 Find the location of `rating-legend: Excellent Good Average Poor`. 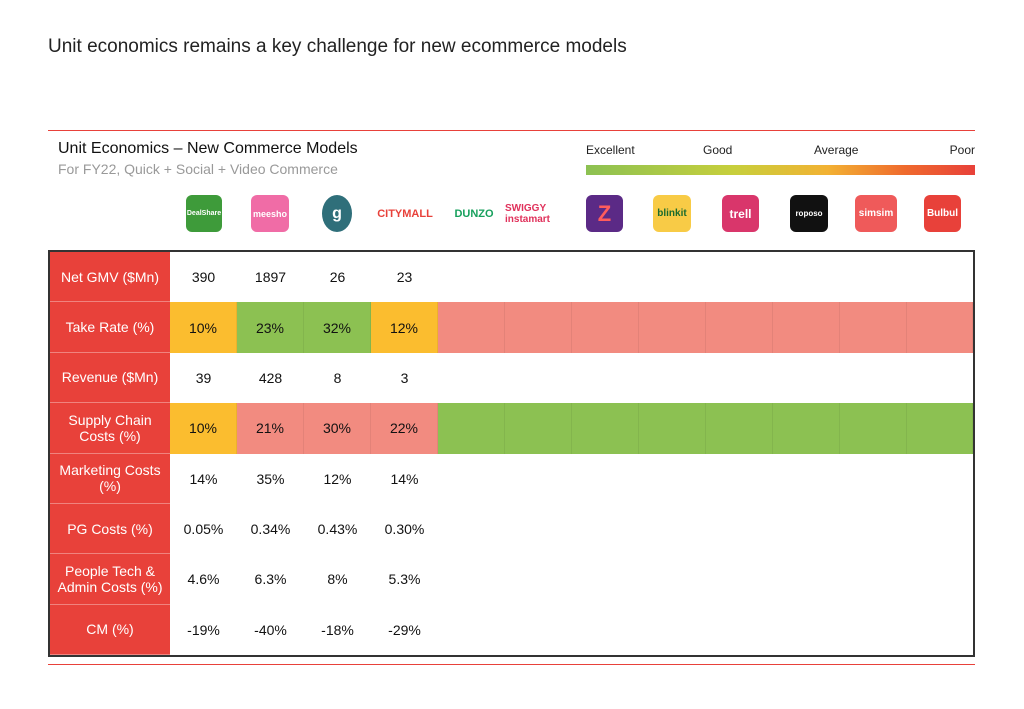

rating-legend: Excellent Good Average Poor is located at coordinates (780, 159).